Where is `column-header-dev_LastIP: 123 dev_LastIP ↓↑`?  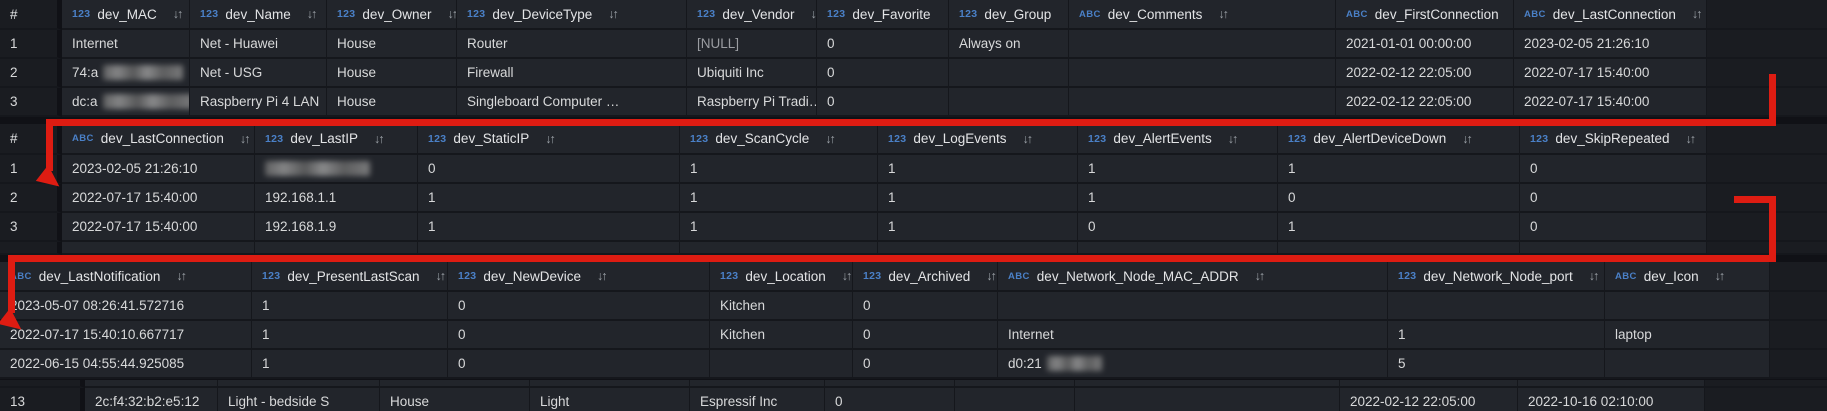 column-header-dev_LastIP: 123 dev_LastIP ↓↑ is located at coordinates (336, 139).